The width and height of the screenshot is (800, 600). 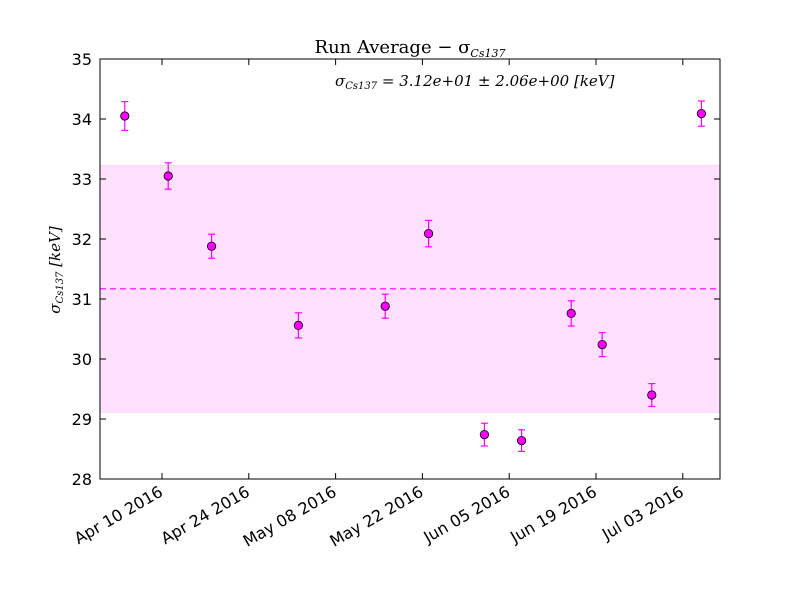 I want to click on y-tick-label: 29, so click(x=82, y=419).